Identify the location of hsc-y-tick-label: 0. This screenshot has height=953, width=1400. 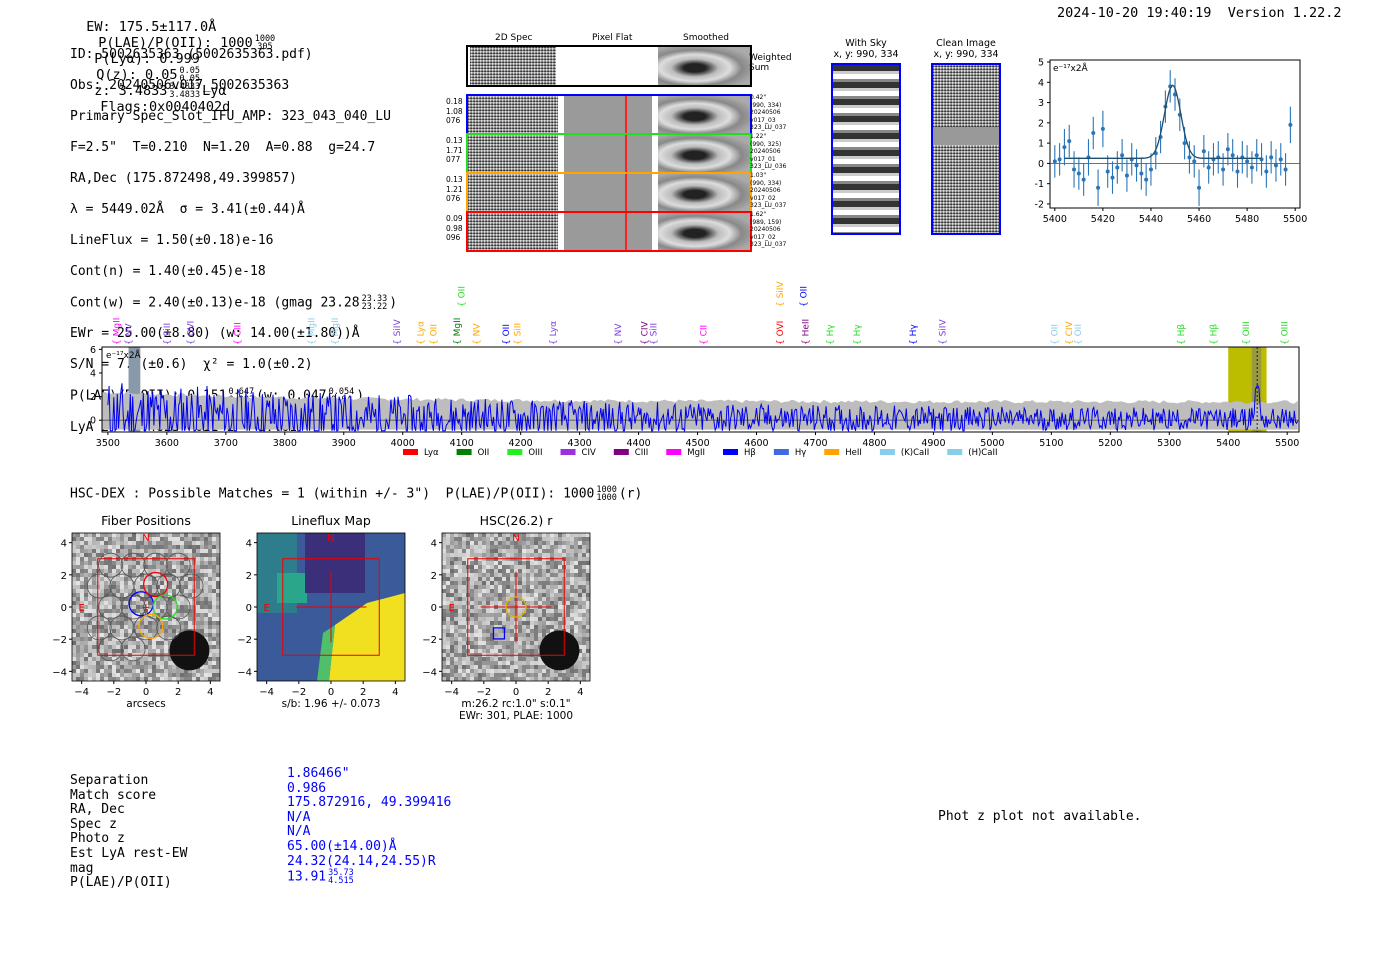
(249, 608).